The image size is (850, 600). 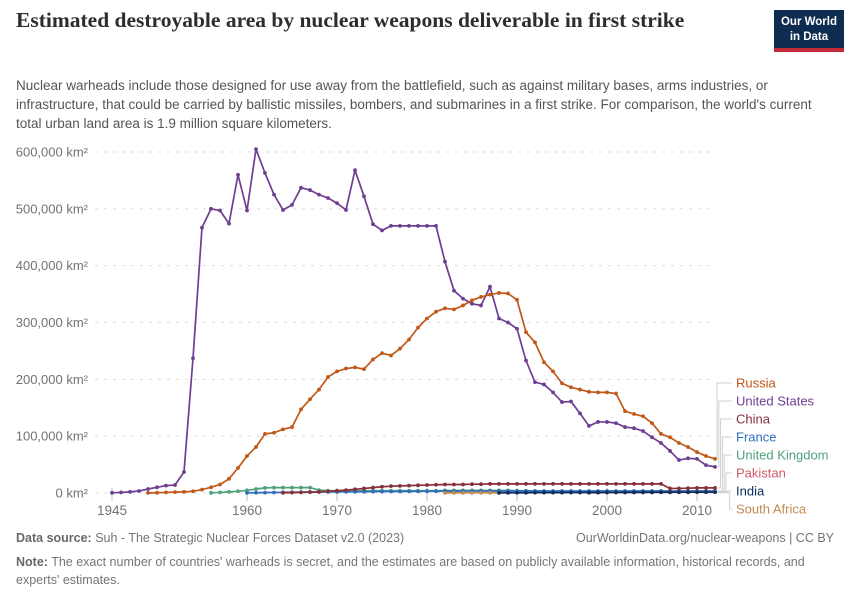 I want to click on legend-label-india: India, so click(x=750, y=491).